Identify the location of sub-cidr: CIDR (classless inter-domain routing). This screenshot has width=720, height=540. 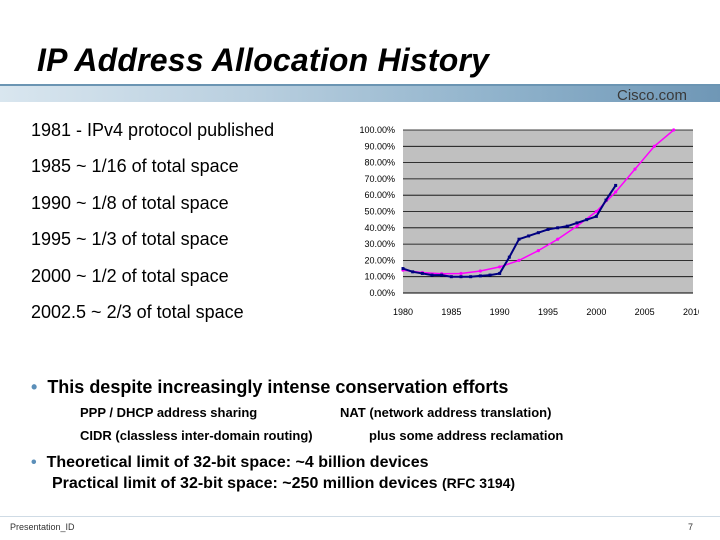
(196, 435).